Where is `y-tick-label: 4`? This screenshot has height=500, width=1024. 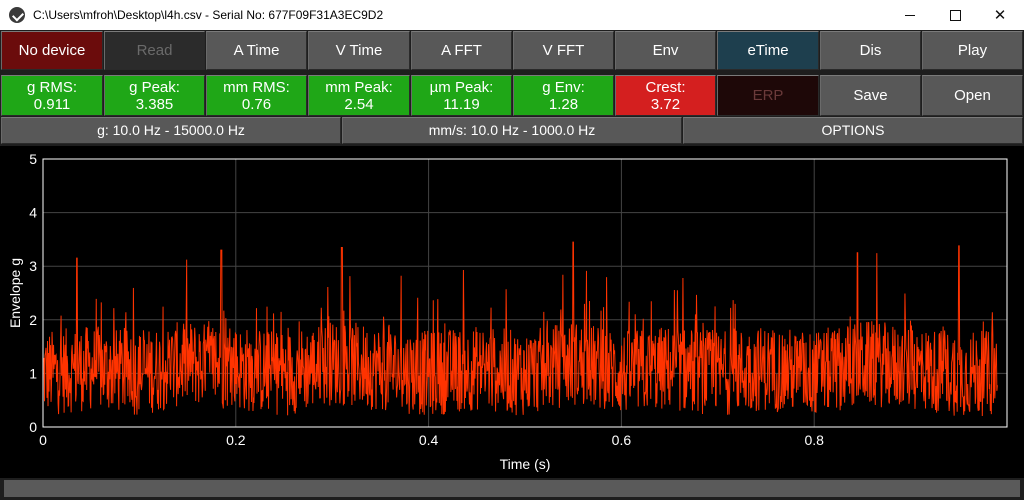
y-tick-label: 4 is located at coordinates (33, 213).